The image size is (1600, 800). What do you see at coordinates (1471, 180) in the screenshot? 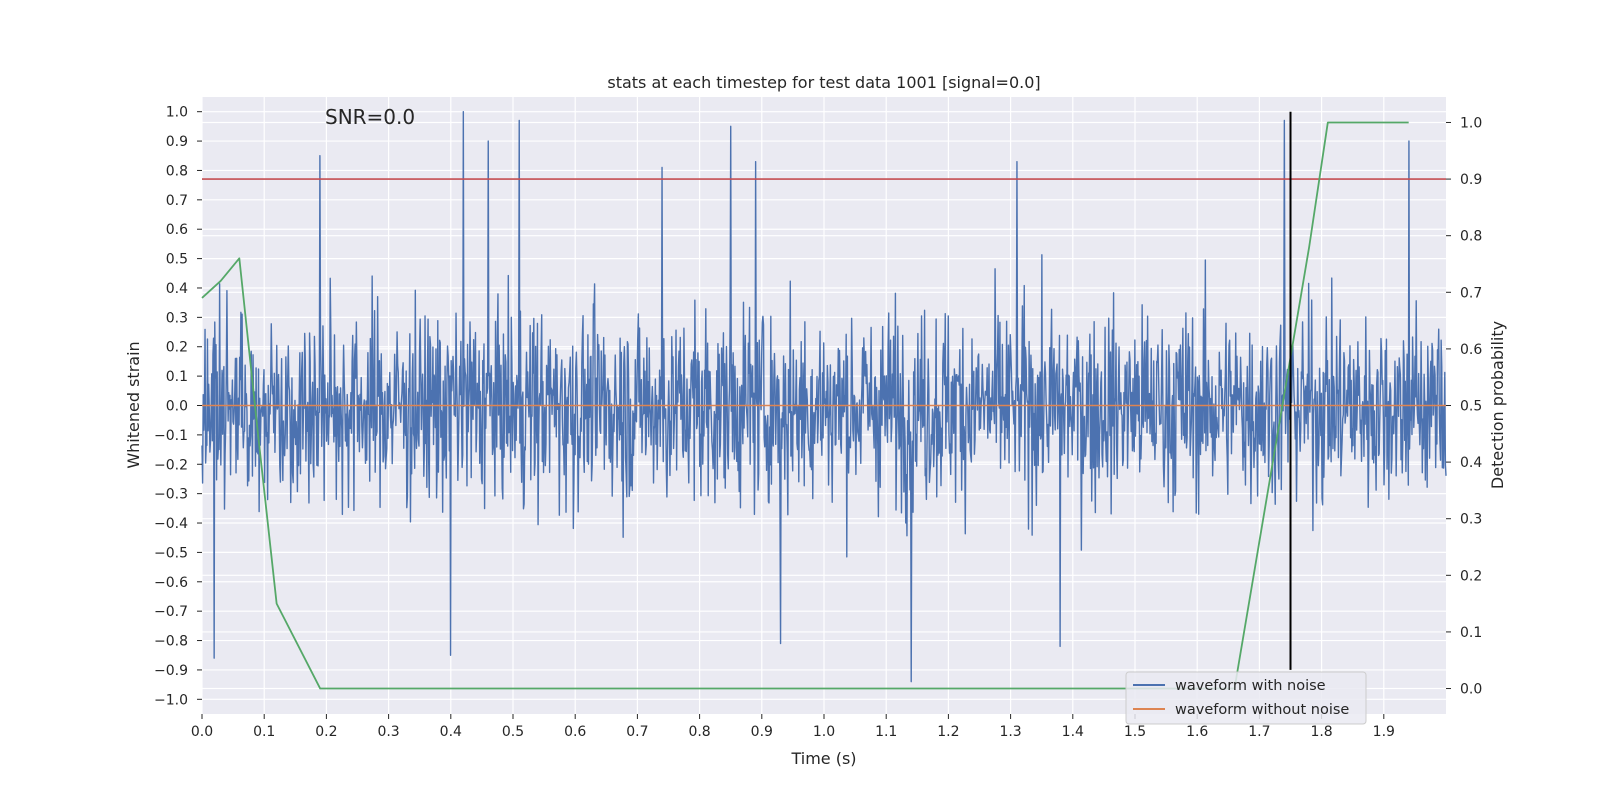
I see `y2-tick-label: 0.9` at bounding box center [1471, 180].